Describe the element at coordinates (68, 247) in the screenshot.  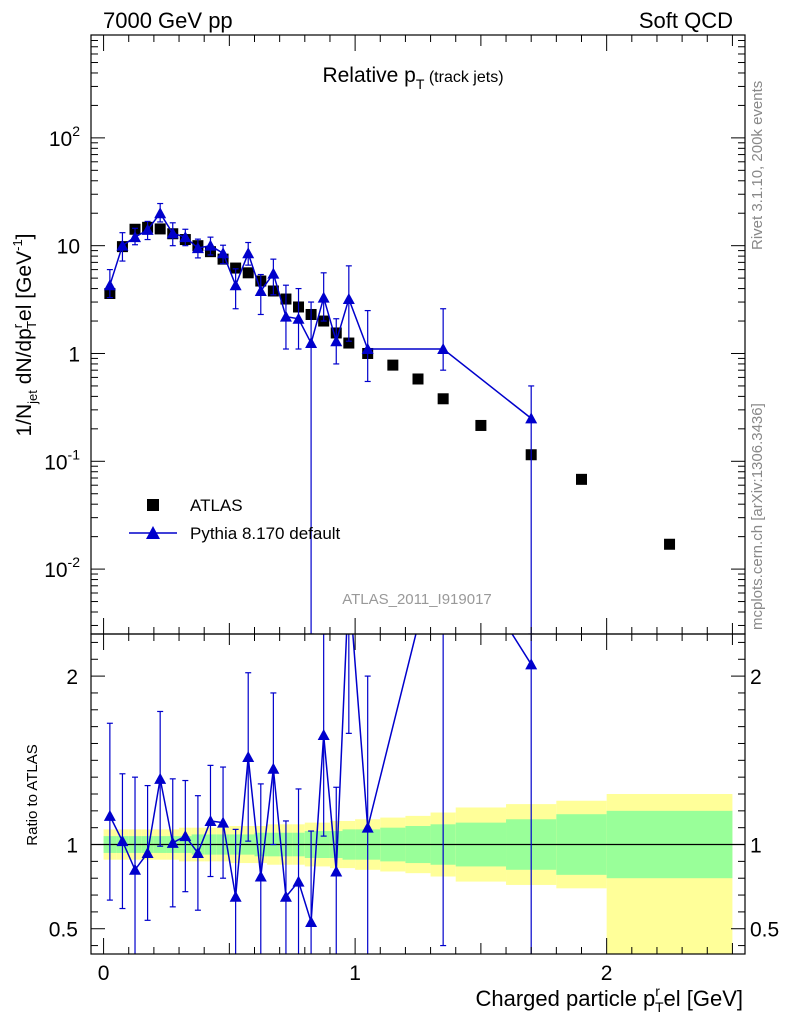
I see `main-y-tick-label: 10` at that location.